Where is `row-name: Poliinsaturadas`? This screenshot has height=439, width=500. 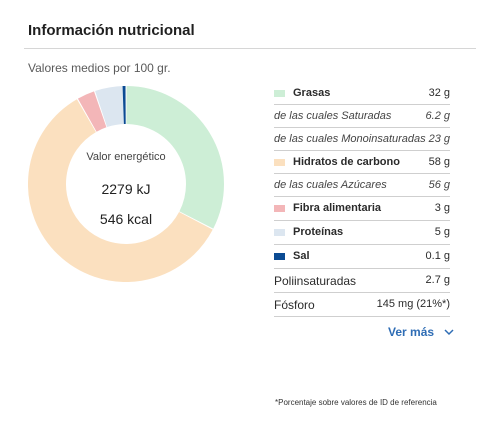 row-name: Poliinsaturadas is located at coordinates (315, 281).